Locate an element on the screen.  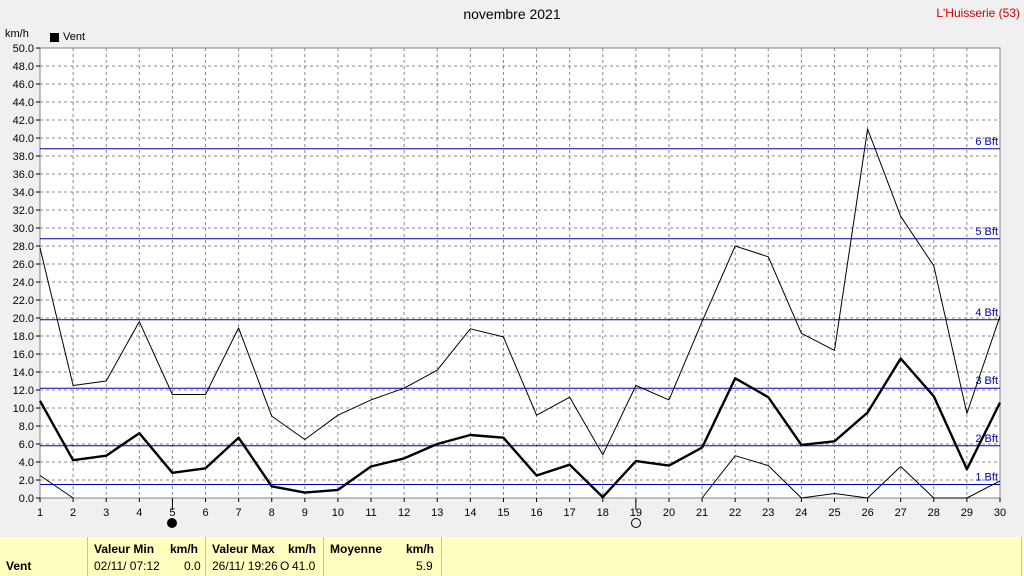
x-tick-label: 23 is located at coordinates (768, 513).